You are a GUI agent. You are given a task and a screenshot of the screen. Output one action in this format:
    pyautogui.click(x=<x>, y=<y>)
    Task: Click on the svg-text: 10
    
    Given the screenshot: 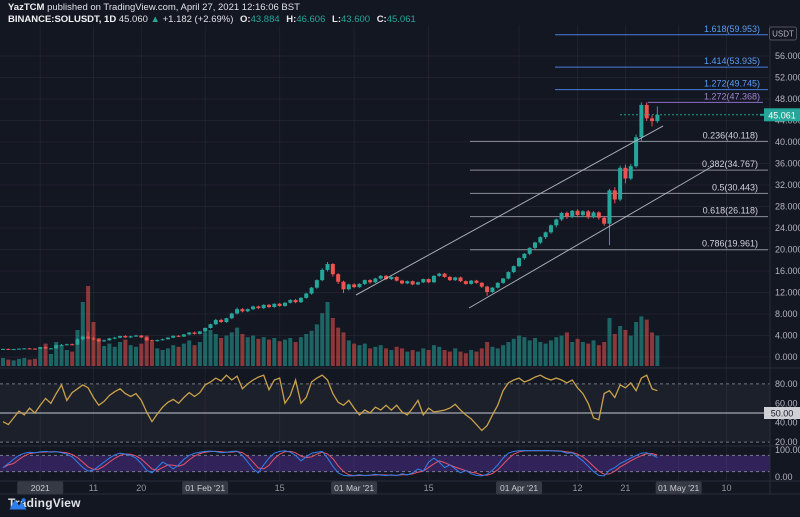 What is the action you would take?
    pyautogui.click(x=727, y=488)
    